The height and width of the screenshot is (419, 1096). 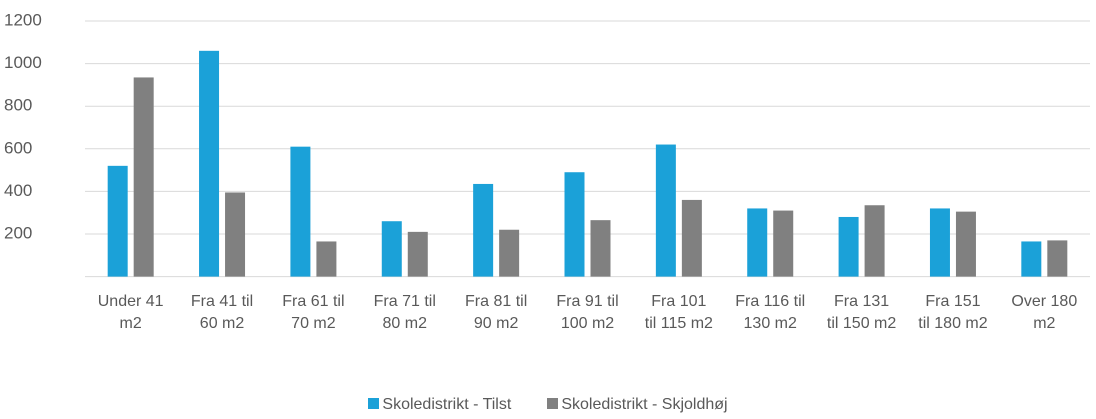 What do you see at coordinates (953, 312) in the screenshot?
I see `x-tick-label: Fra 151 til 180 m2` at bounding box center [953, 312].